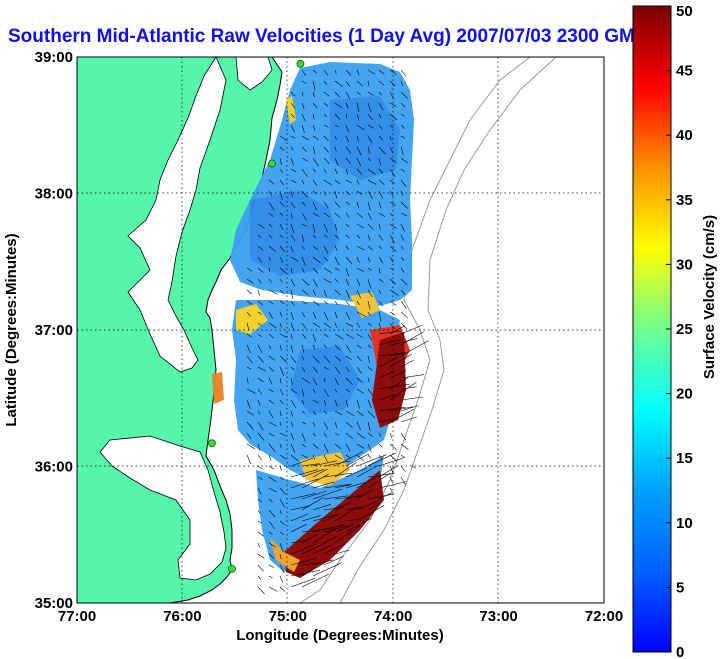 The width and height of the screenshot is (724, 659). What do you see at coordinates (684, 523) in the screenshot?
I see `colorbar-tick-label: 10` at bounding box center [684, 523].